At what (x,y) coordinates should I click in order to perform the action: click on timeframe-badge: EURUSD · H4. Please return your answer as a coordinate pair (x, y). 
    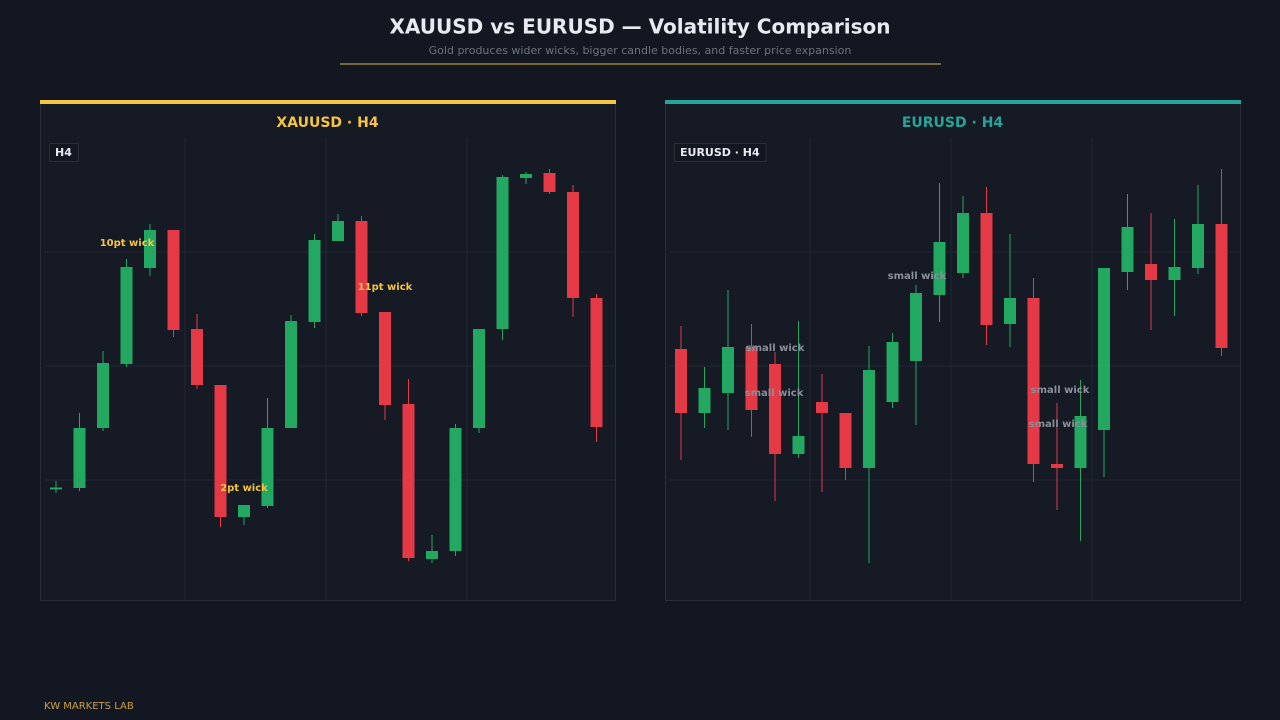
    Looking at the image, I should click on (720, 152).